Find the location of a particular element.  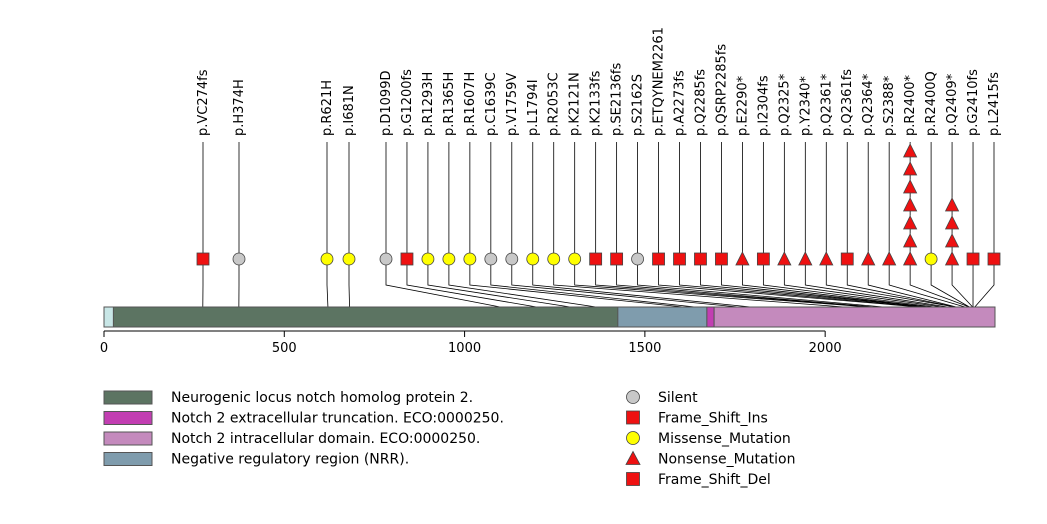

mutation-label: p.C1639C is located at coordinates (491, 104).